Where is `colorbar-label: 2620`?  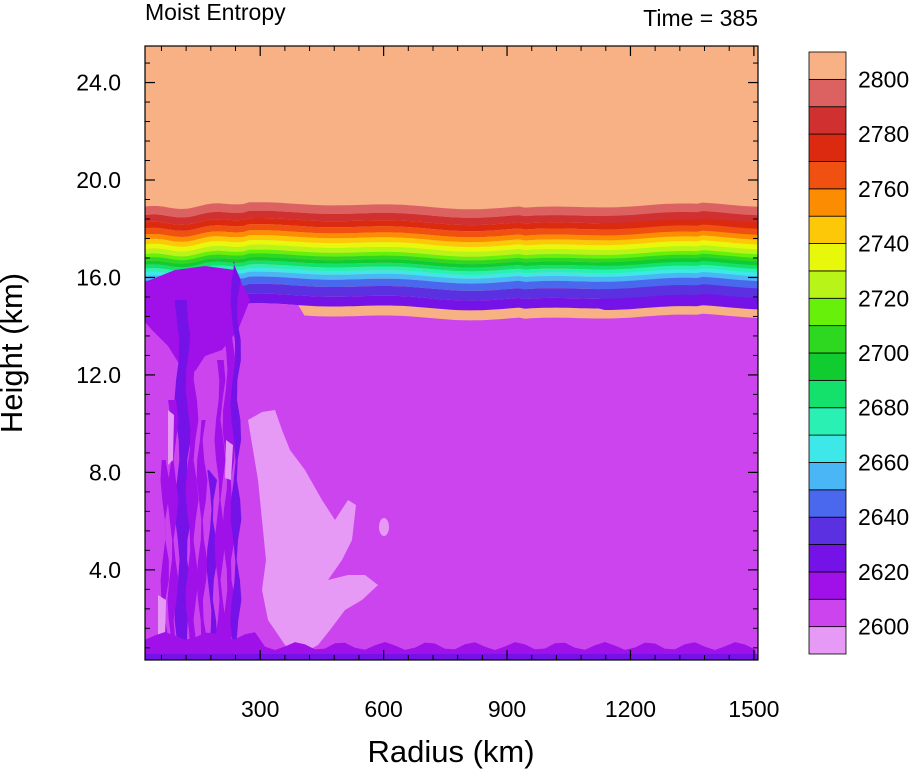 colorbar-label: 2620 is located at coordinates (883, 572).